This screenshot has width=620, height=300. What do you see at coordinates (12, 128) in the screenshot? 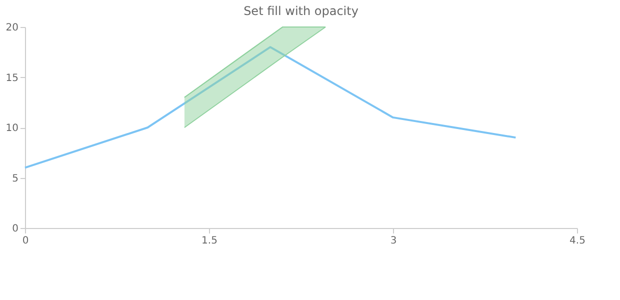
I see `y-tick-label: 10` at bounding box center [12, 128].